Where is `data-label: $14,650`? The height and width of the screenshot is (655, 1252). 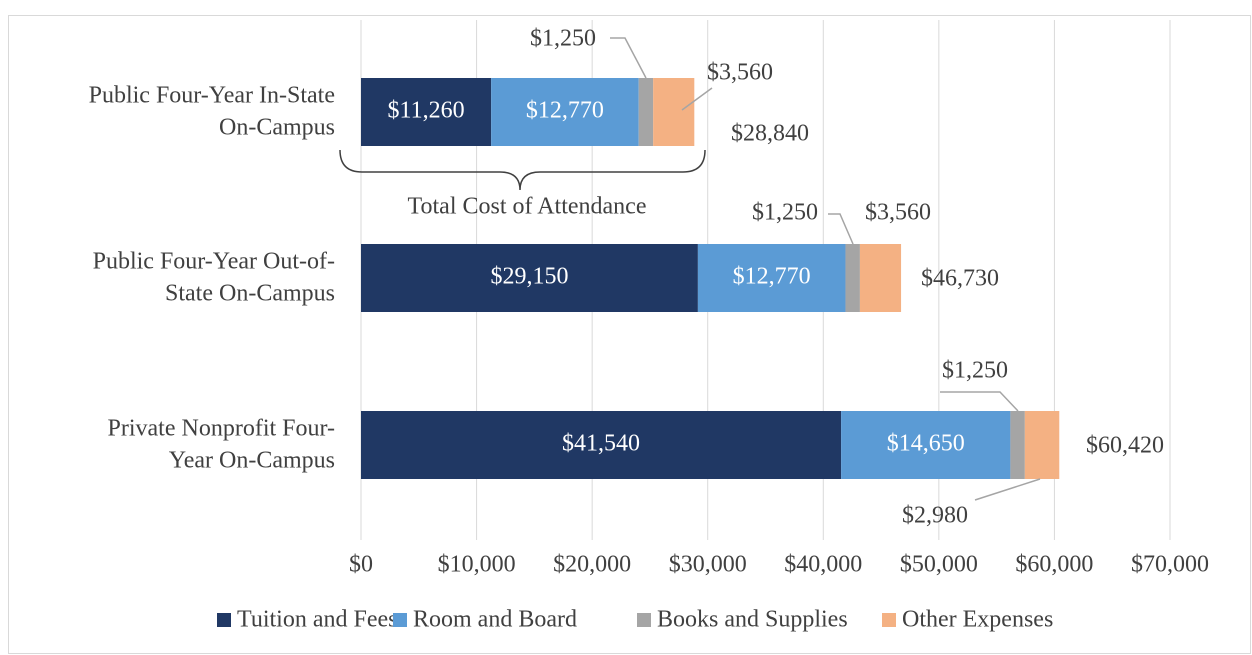
data-label: $14,650 is located at coordinates (926, 444).